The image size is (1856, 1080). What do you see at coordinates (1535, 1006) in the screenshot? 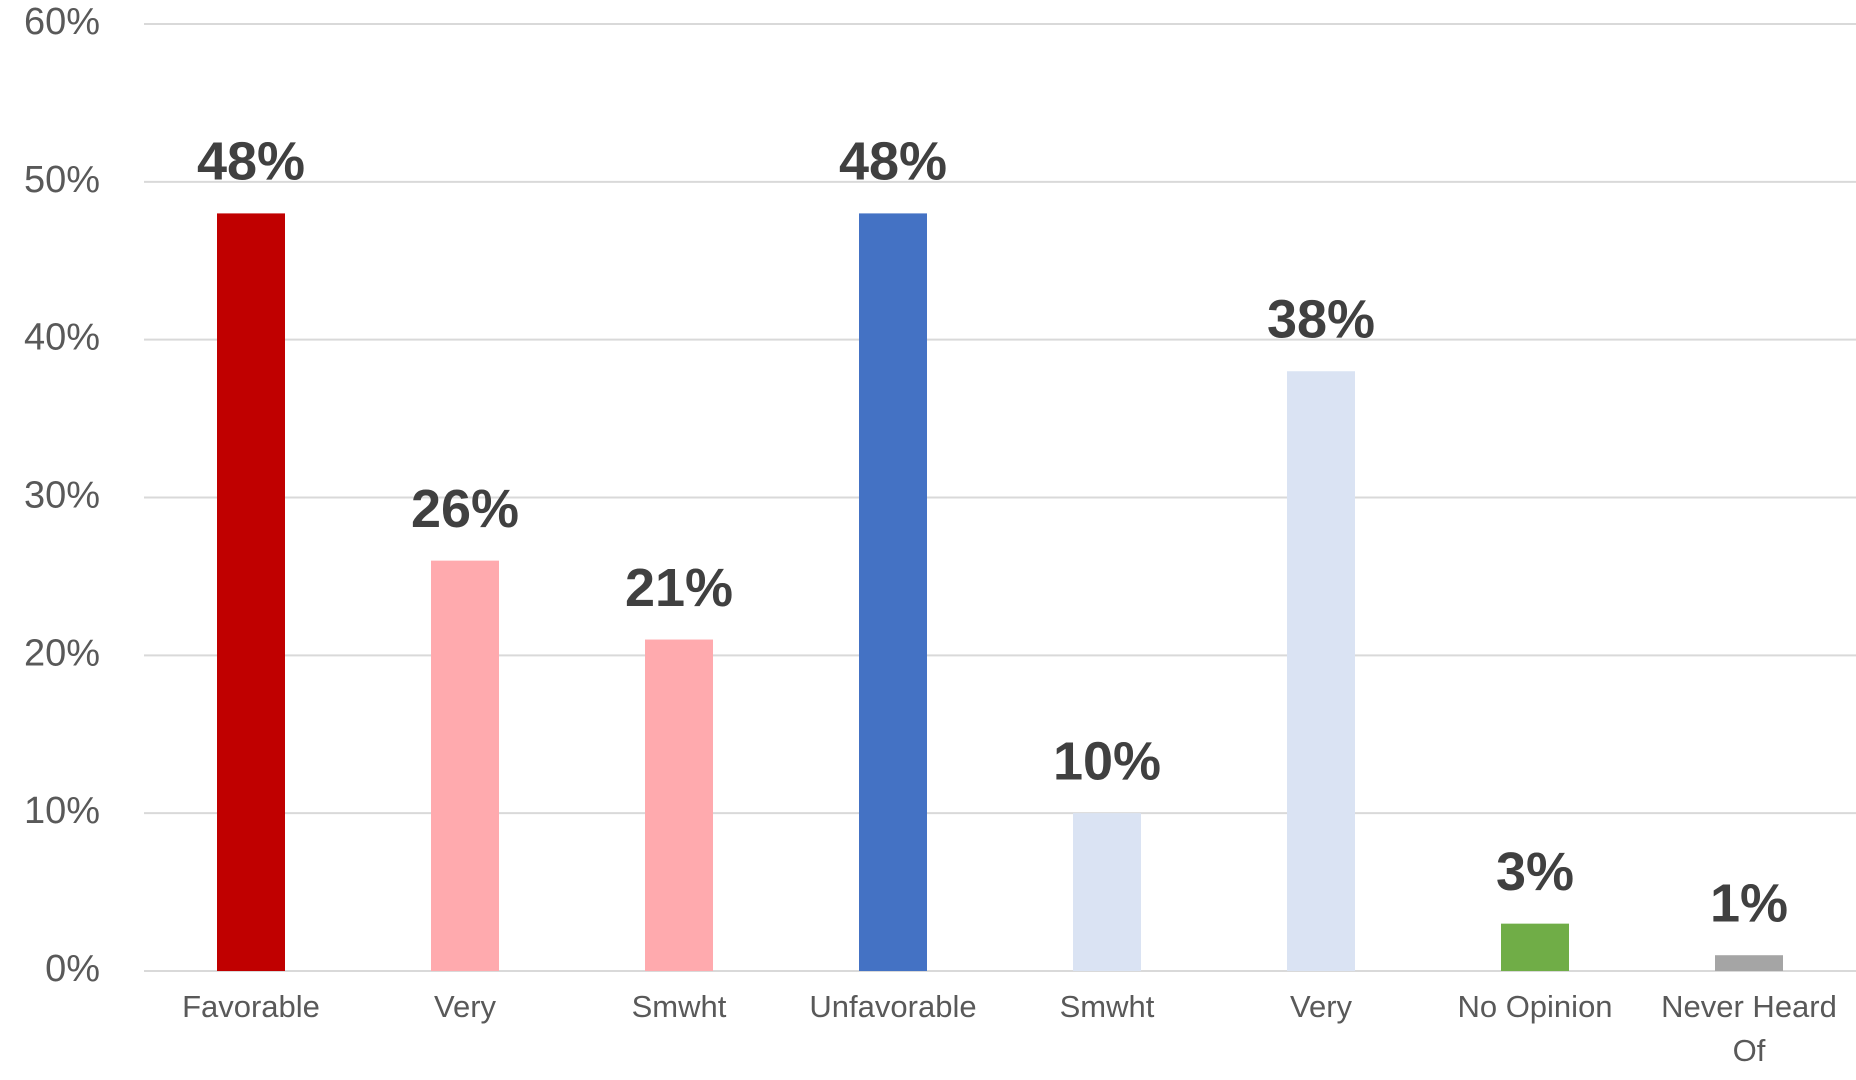
I see `x-tick-label: No Opinion` at bounding box center [1535, 1006].